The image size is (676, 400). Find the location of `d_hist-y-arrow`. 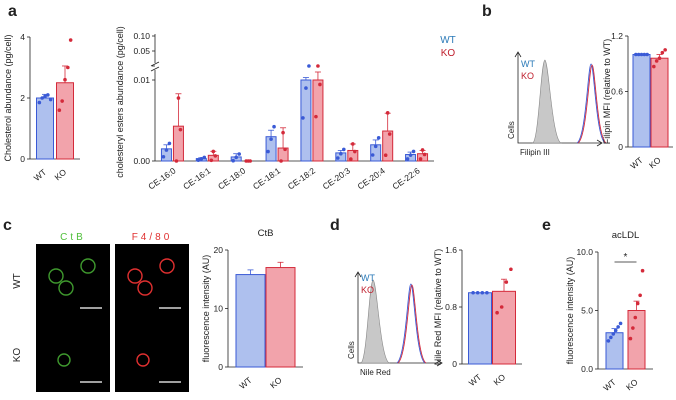

d_hist-y-arrow is located at coordinates (358, 274).